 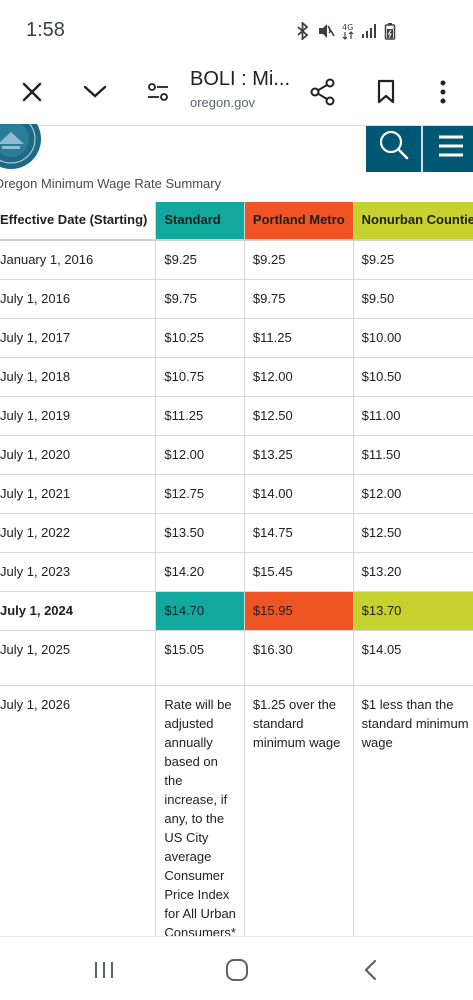 I want to click on close-icon, so click(x=32, y=92).